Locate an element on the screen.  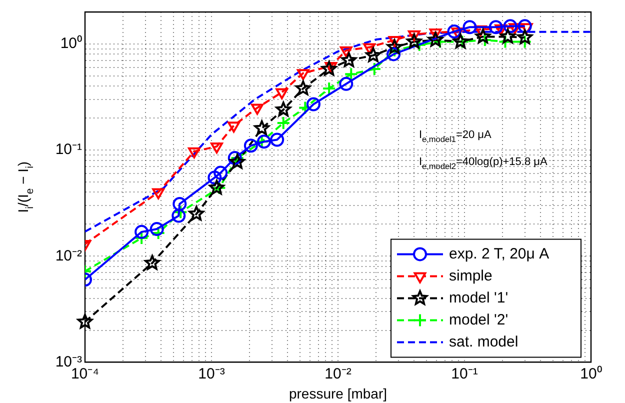
x-tick-label: 10⁻³ is located at coordinates (211, 373).